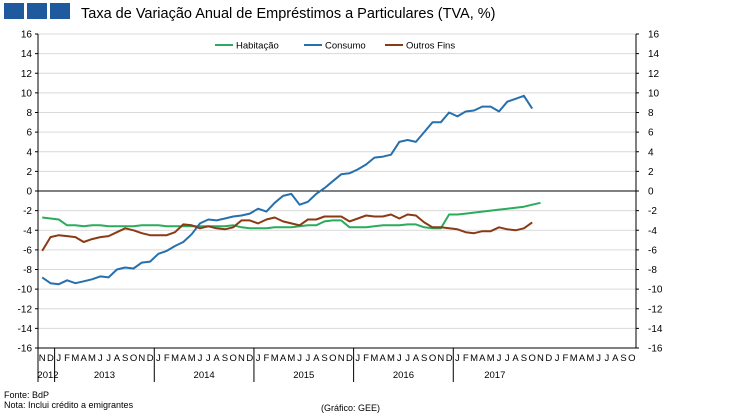 The width and height of the screenshot is (750, 418). I want to click on y-tick-label-left: -4, so click(27, 231).